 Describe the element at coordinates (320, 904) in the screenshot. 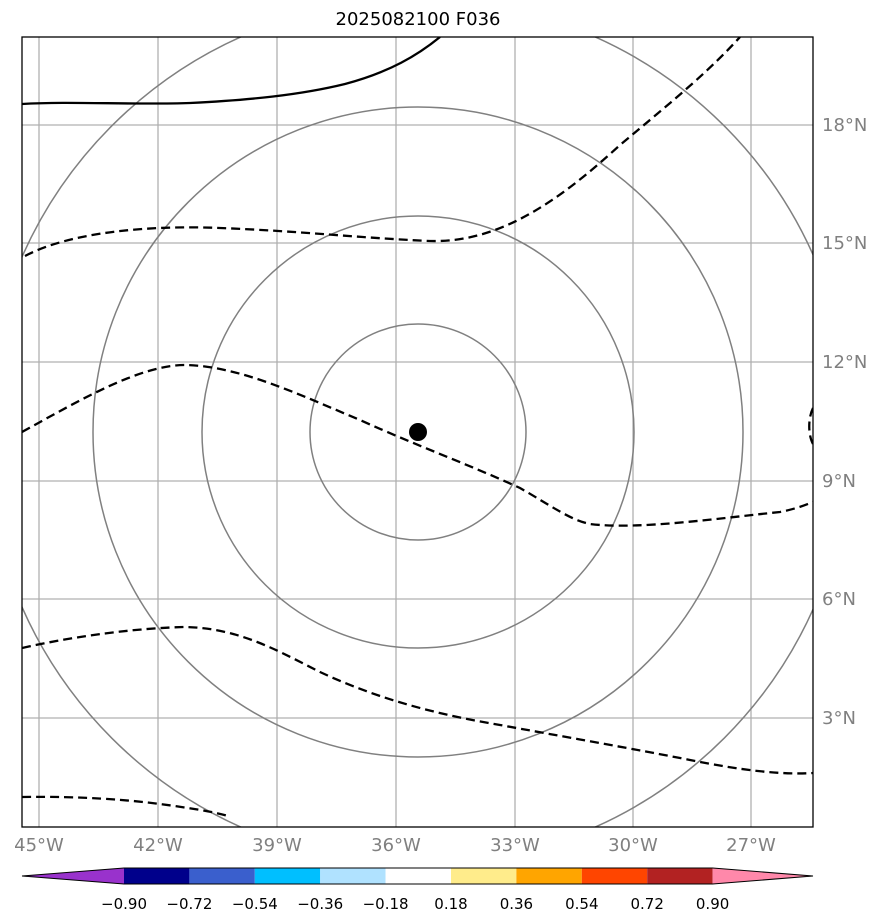

I see `colorbar-tick-label: −0.36` at that location.